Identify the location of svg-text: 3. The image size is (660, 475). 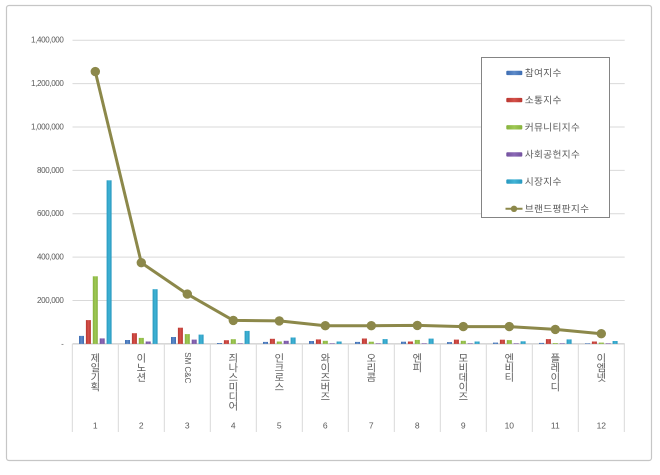
(187, 425).